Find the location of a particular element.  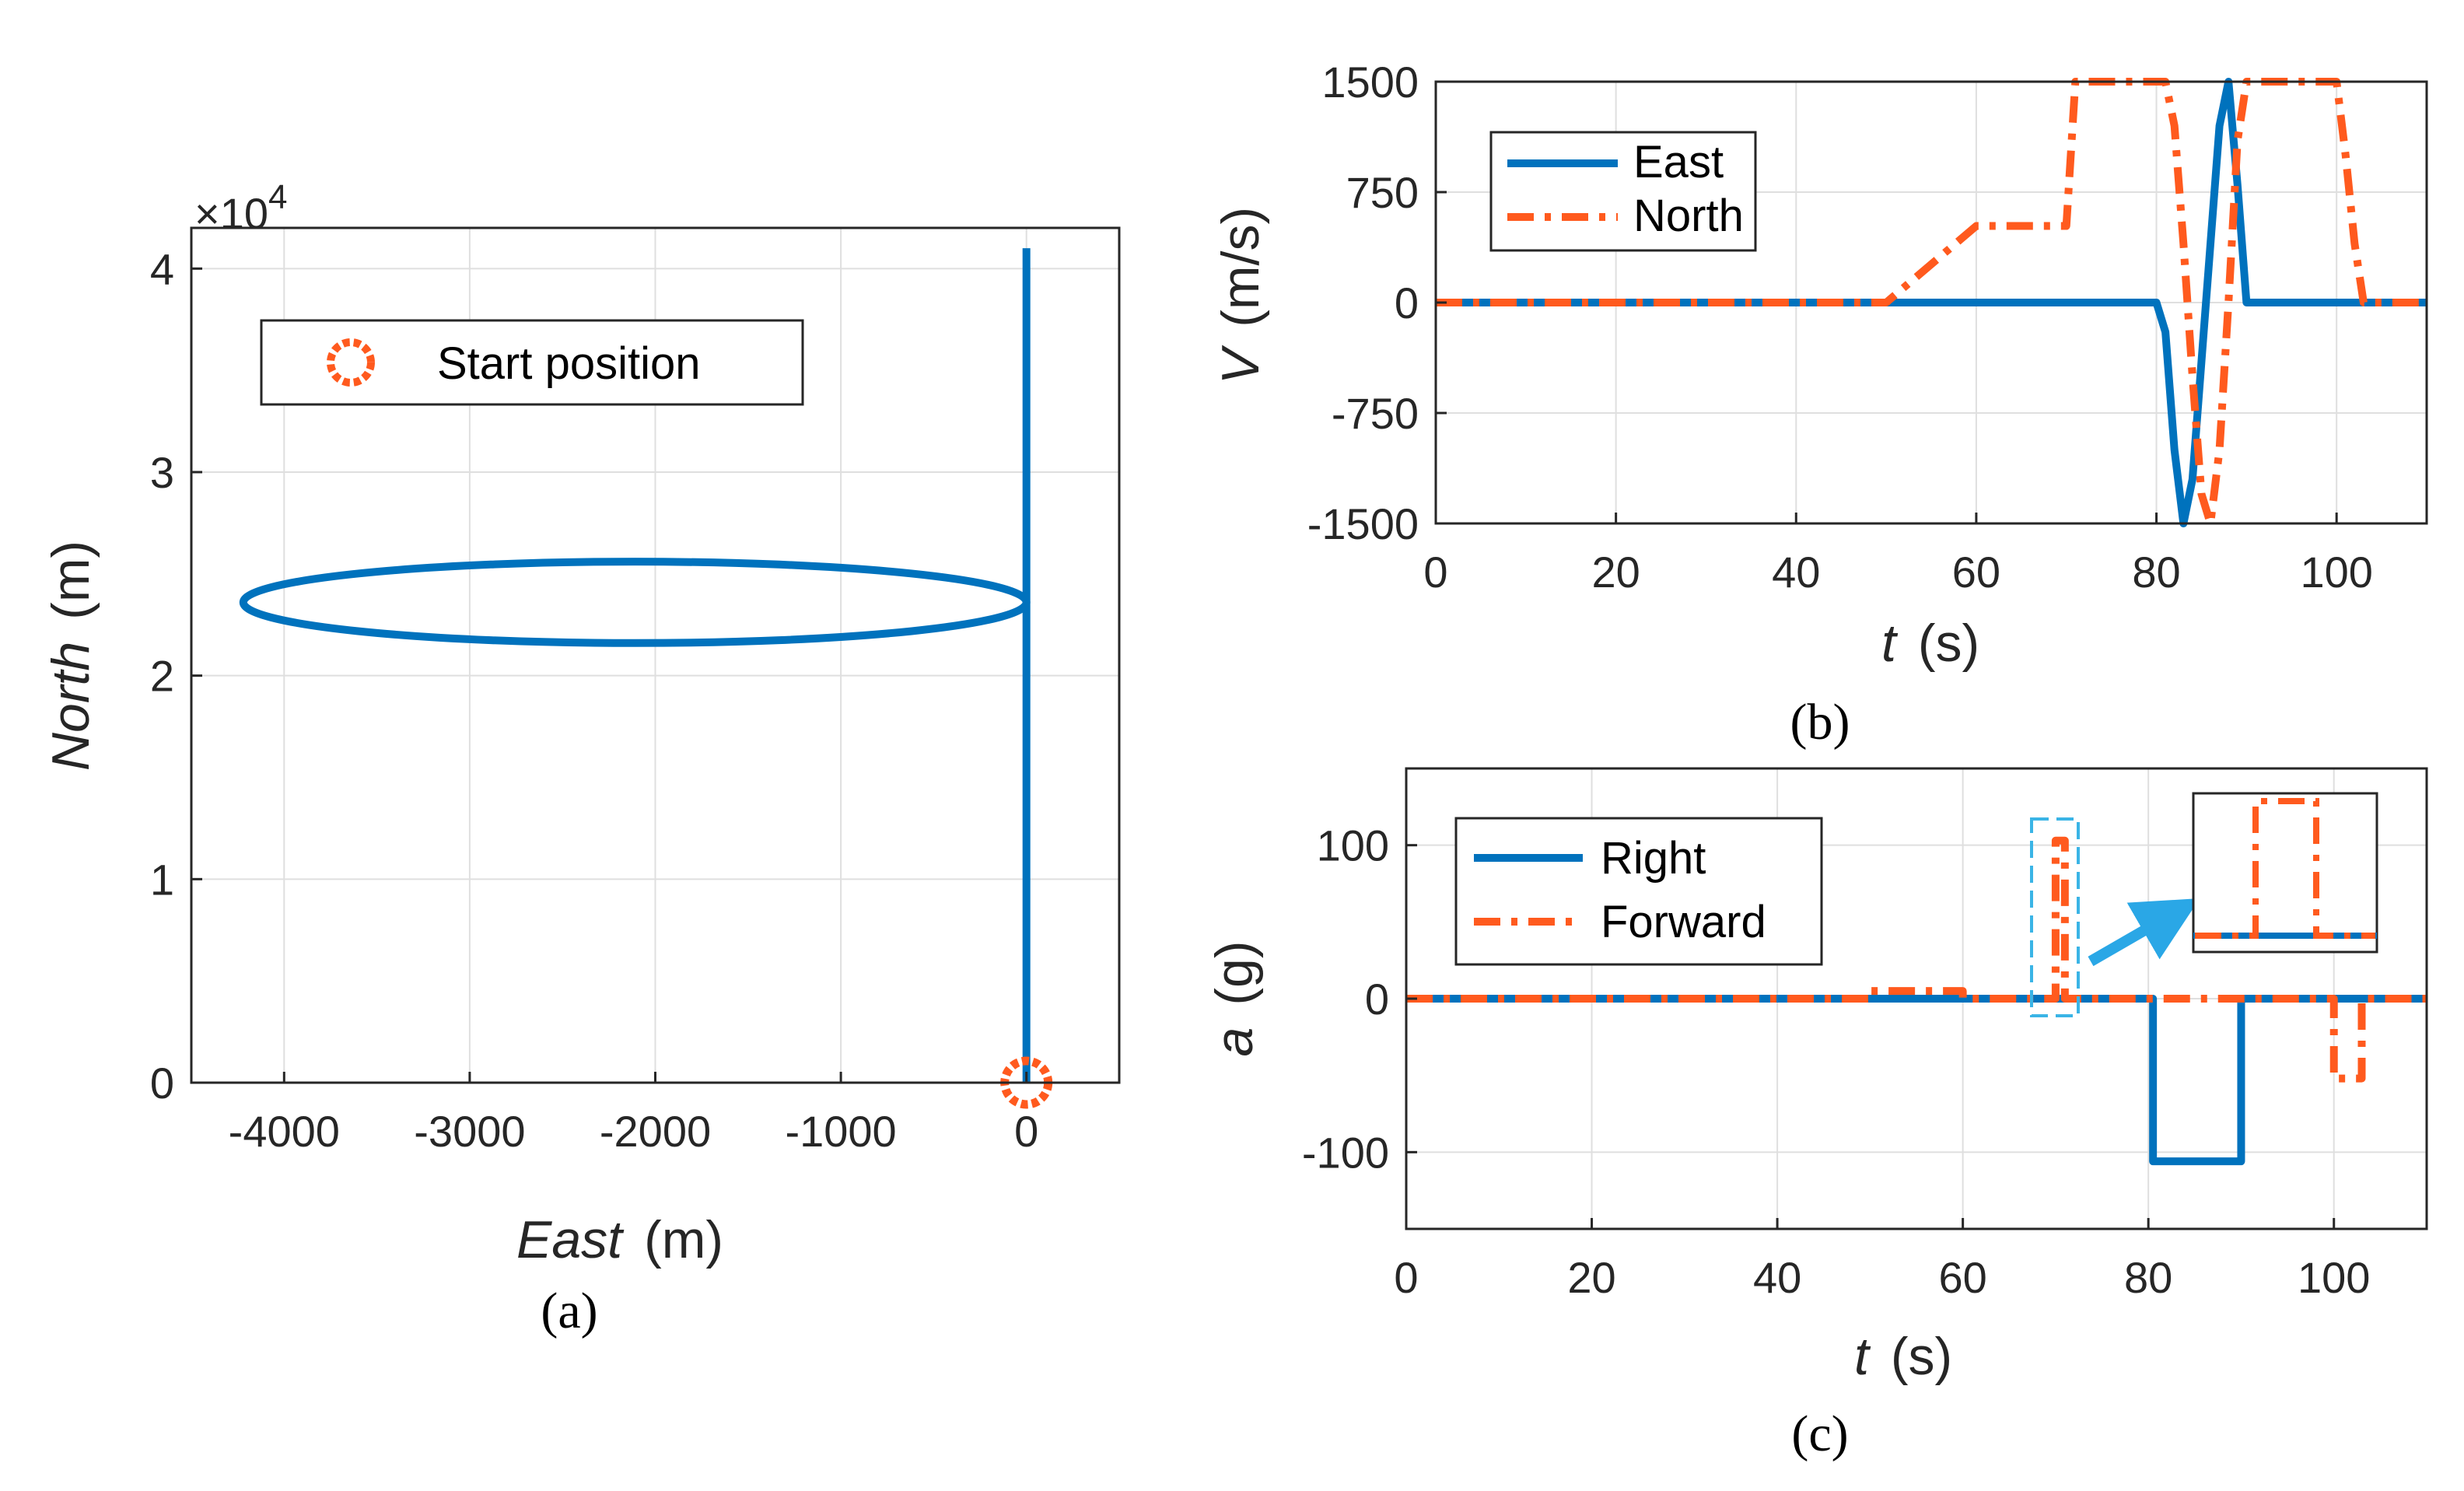

panel-c-legend: Right Forward is located at coordinates (1639, 892).